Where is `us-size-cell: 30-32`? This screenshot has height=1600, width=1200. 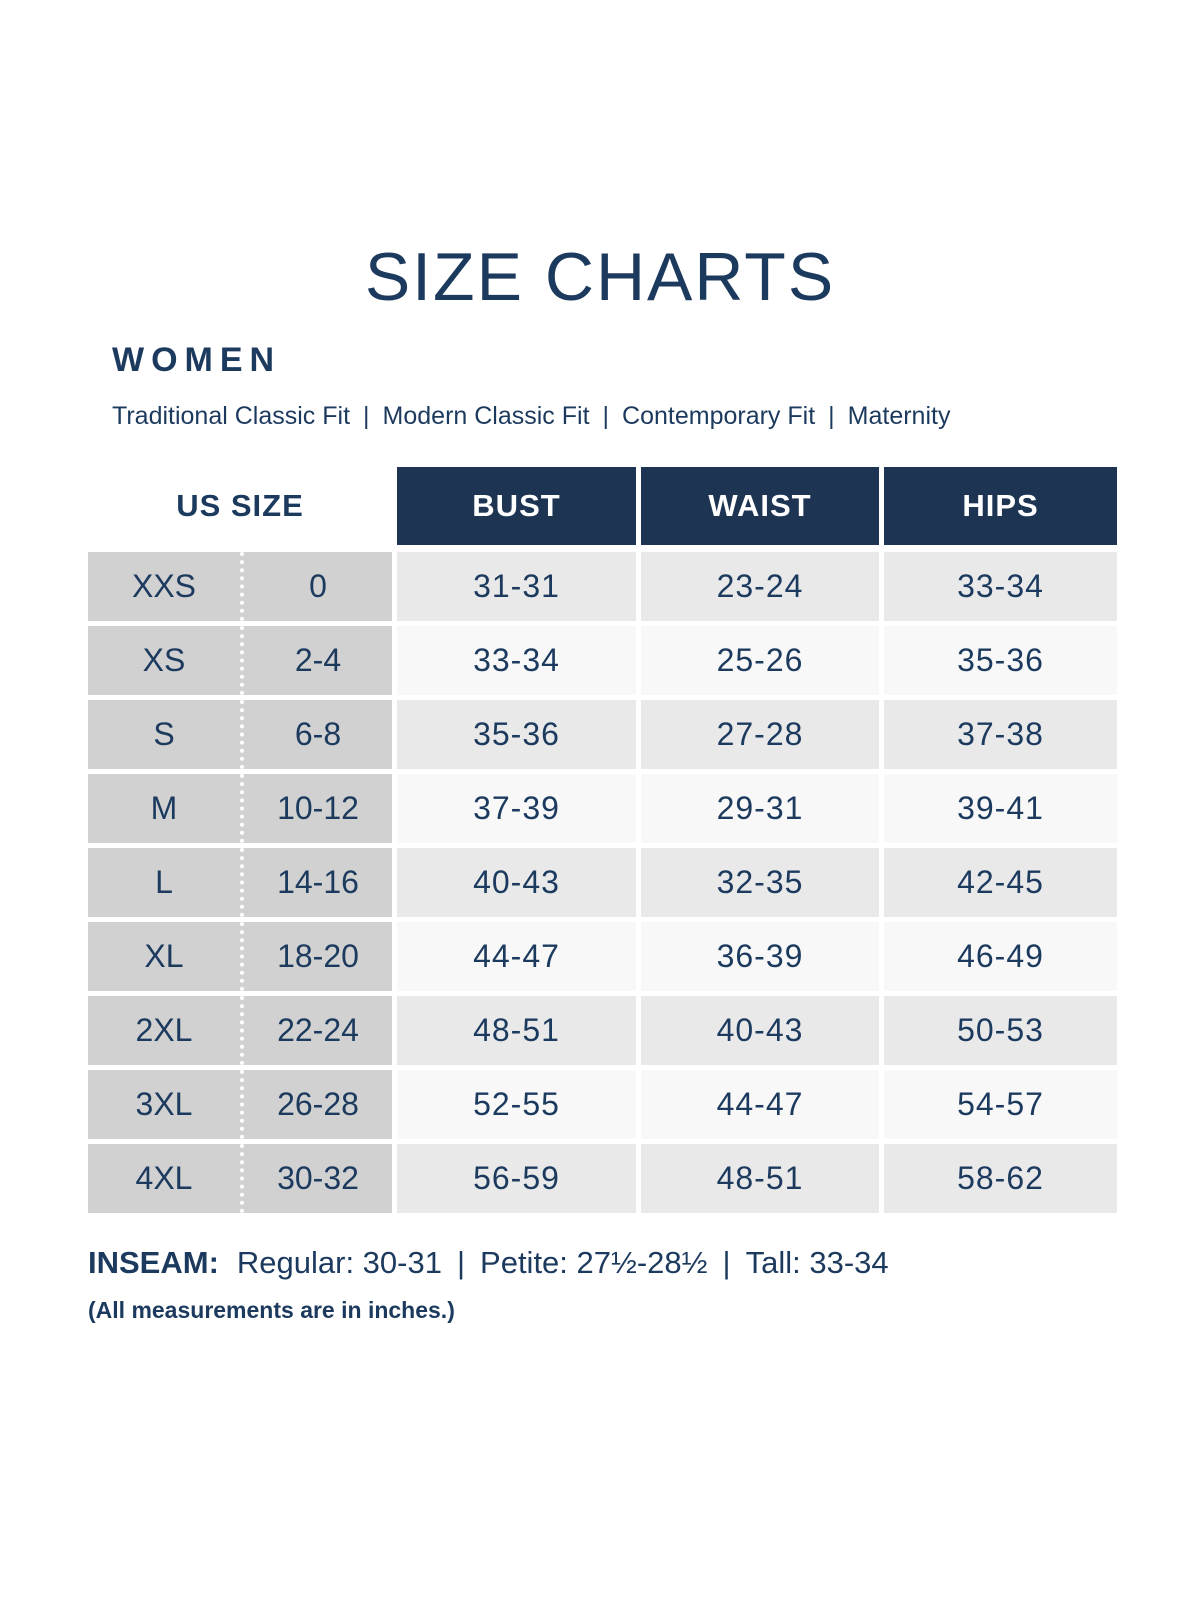
us-size-cell: 30-32 is located at coordinates (316, 1178).